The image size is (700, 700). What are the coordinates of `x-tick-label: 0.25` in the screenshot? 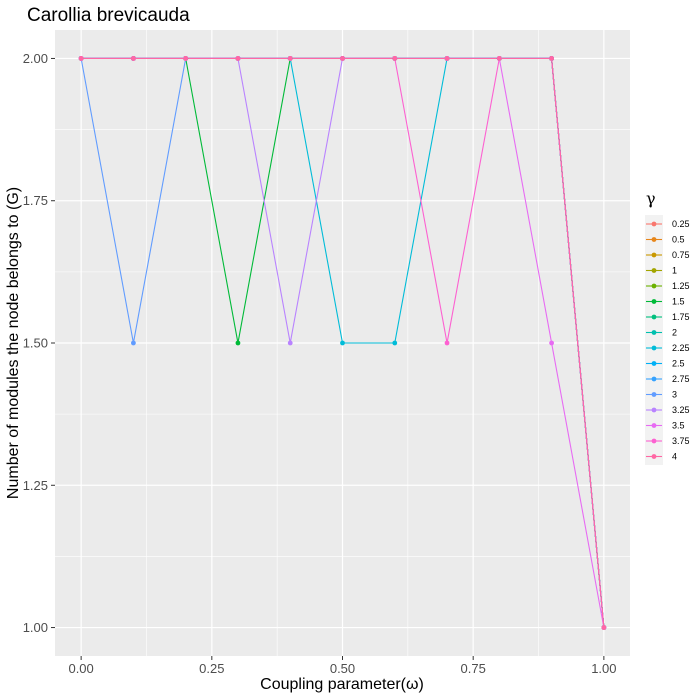 It's located at (211, 668).